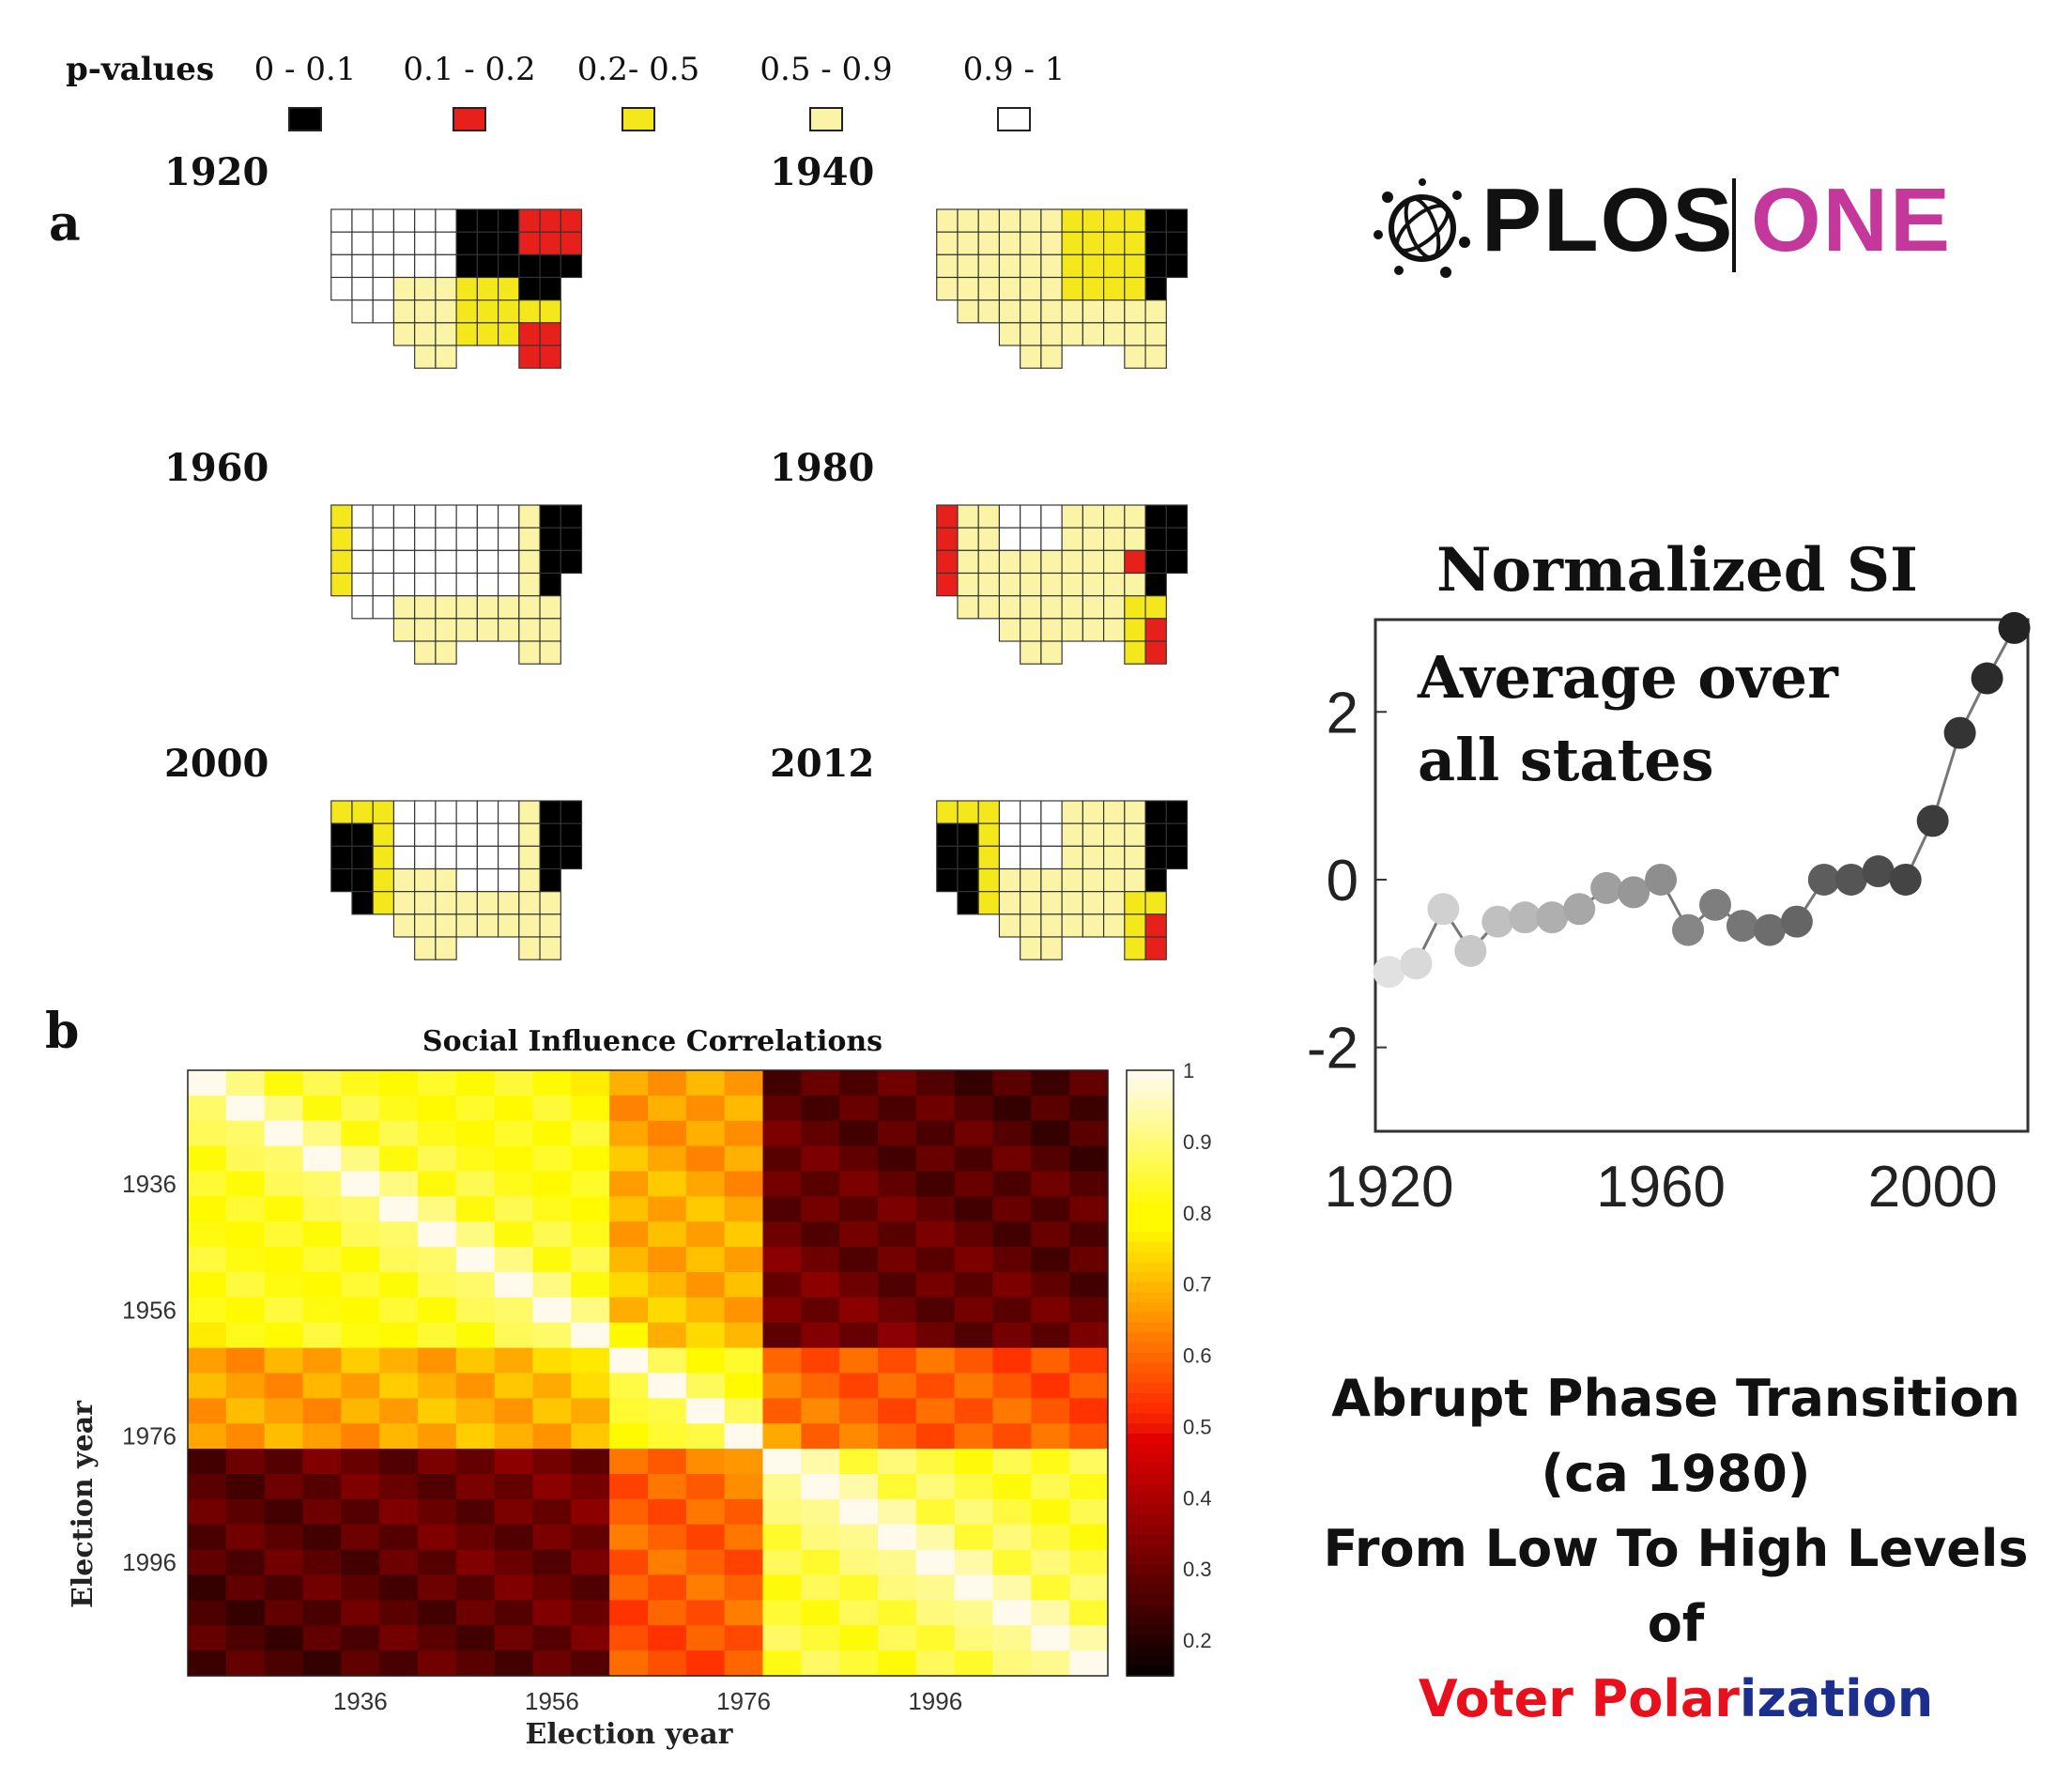  What do you see at coordinates (1197, 1569) in the screenshot?
I see `colorbar-tick: 0.3` at bounding box center [1197, 1569].